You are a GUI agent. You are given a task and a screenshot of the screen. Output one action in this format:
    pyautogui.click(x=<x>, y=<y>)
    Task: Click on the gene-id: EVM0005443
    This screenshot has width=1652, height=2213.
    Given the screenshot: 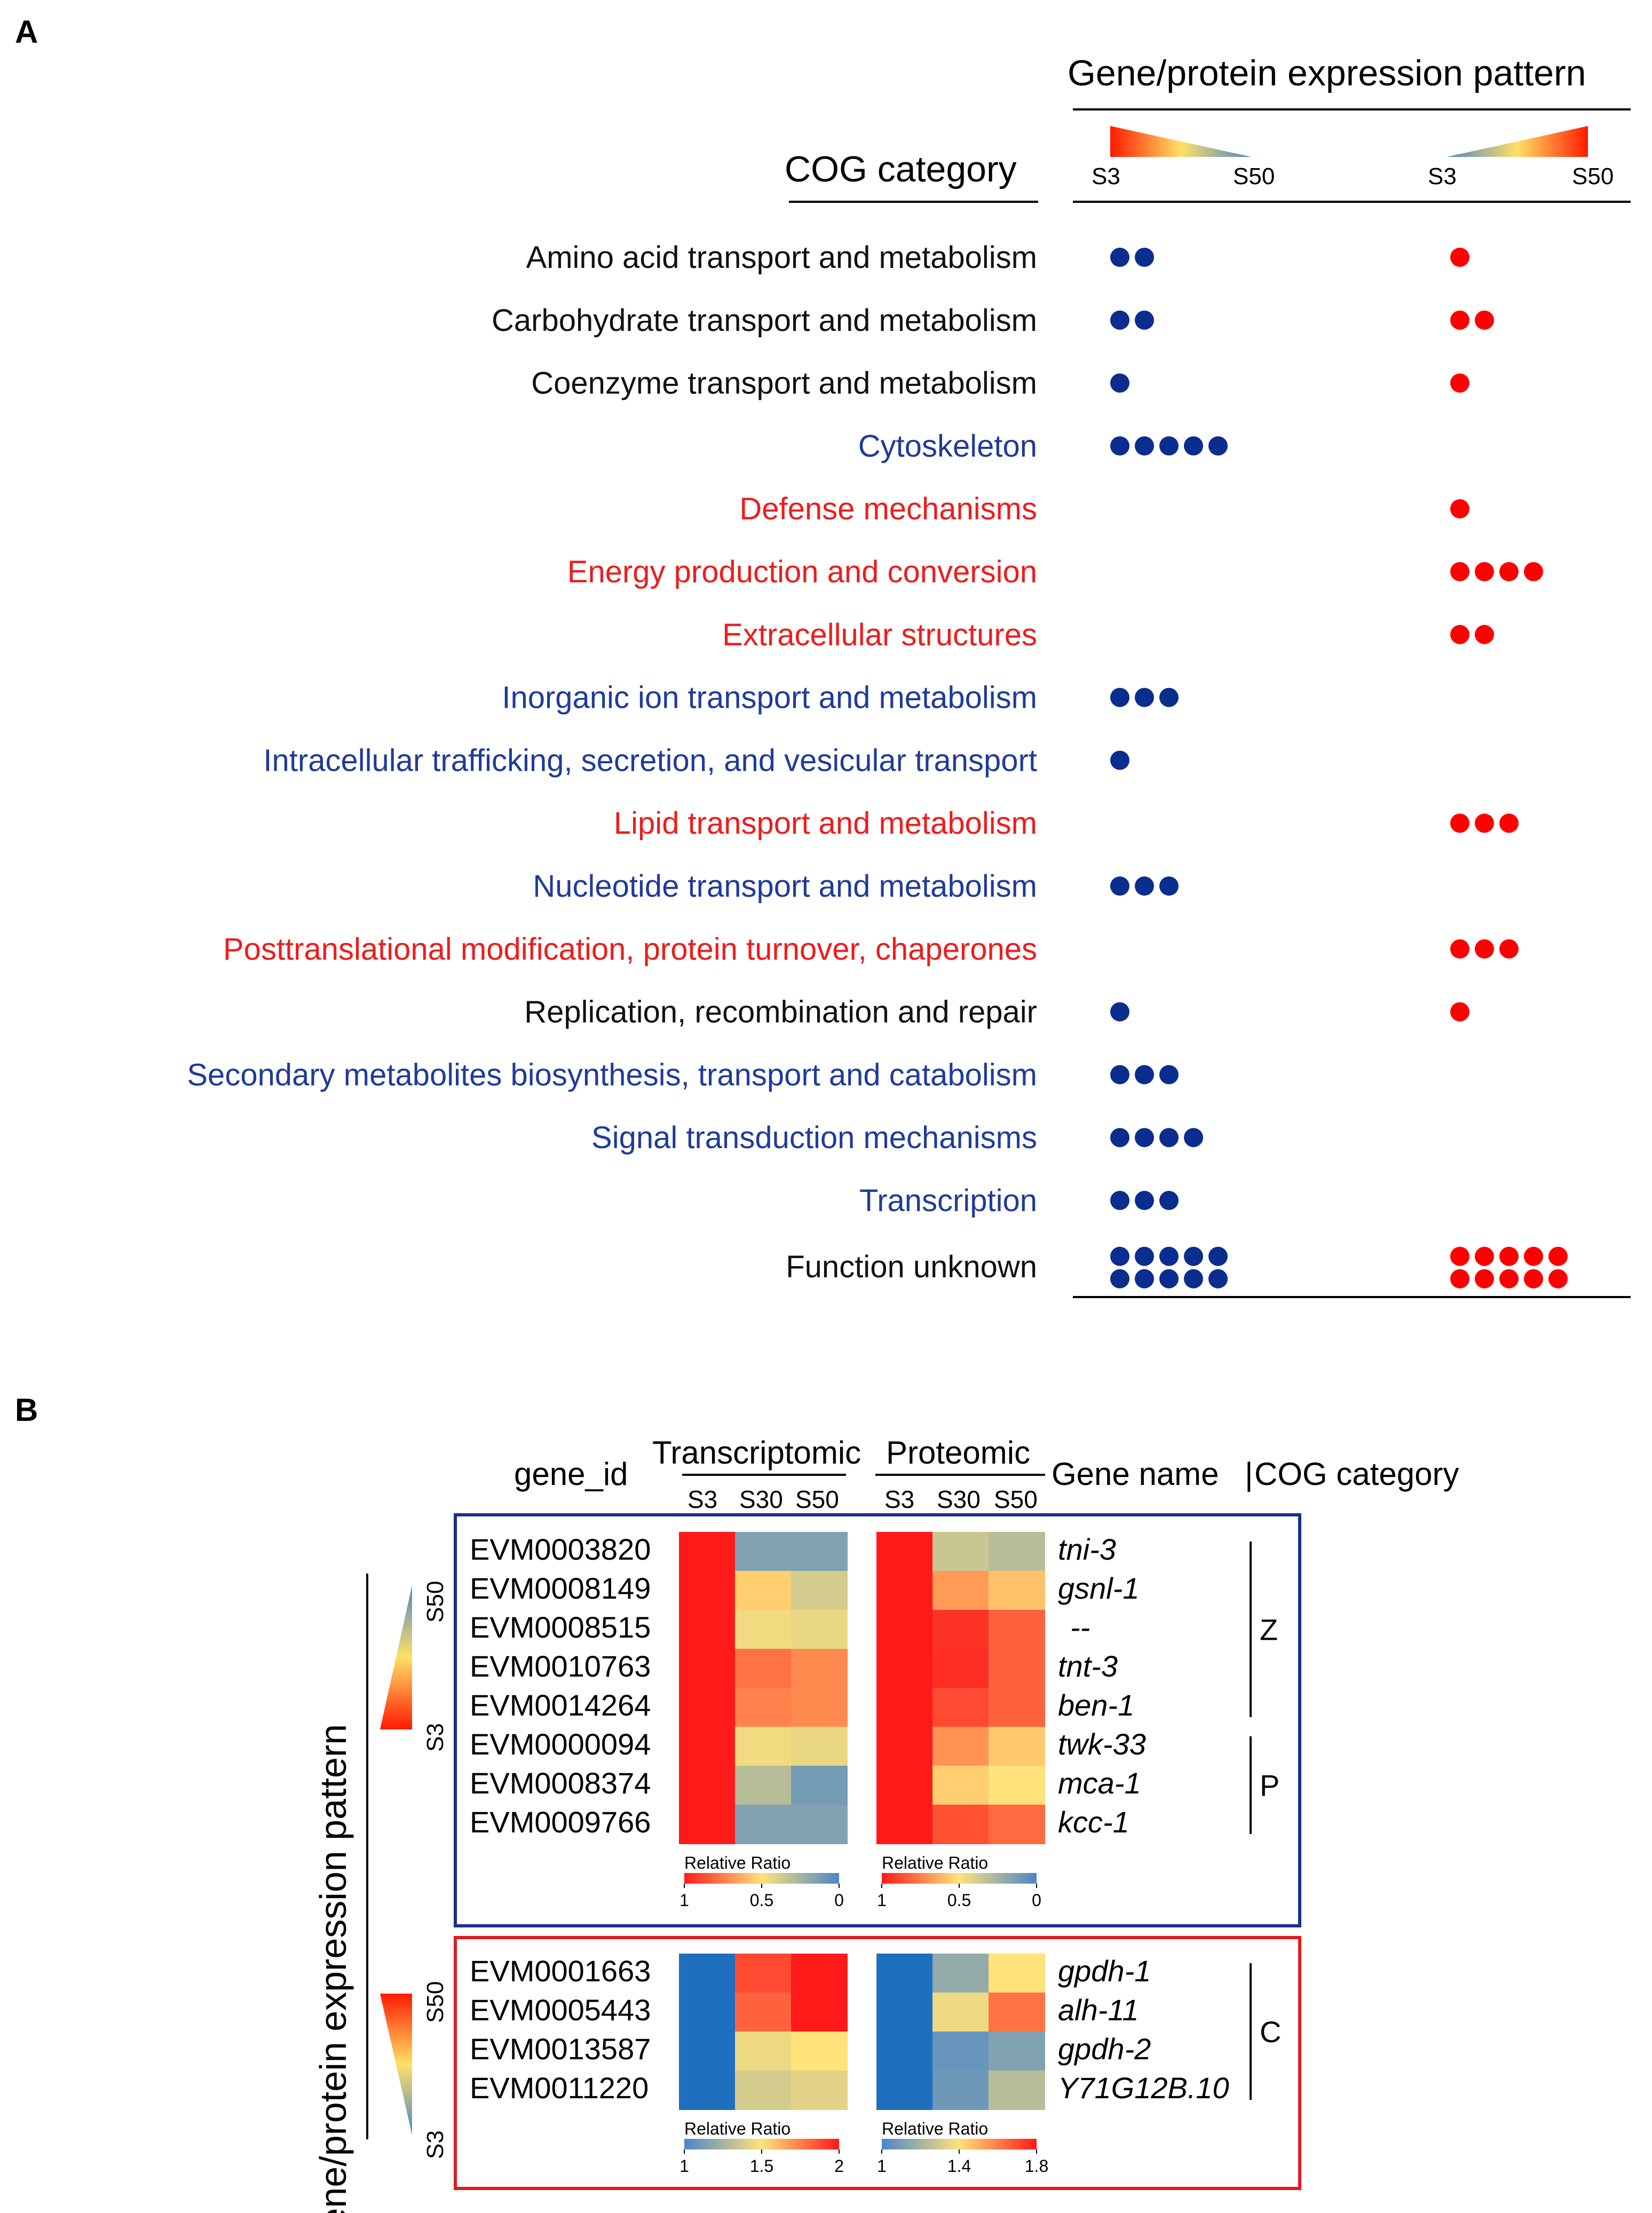 What is the action you would take?
    pyautogui.click(x=561, y=2010)
    